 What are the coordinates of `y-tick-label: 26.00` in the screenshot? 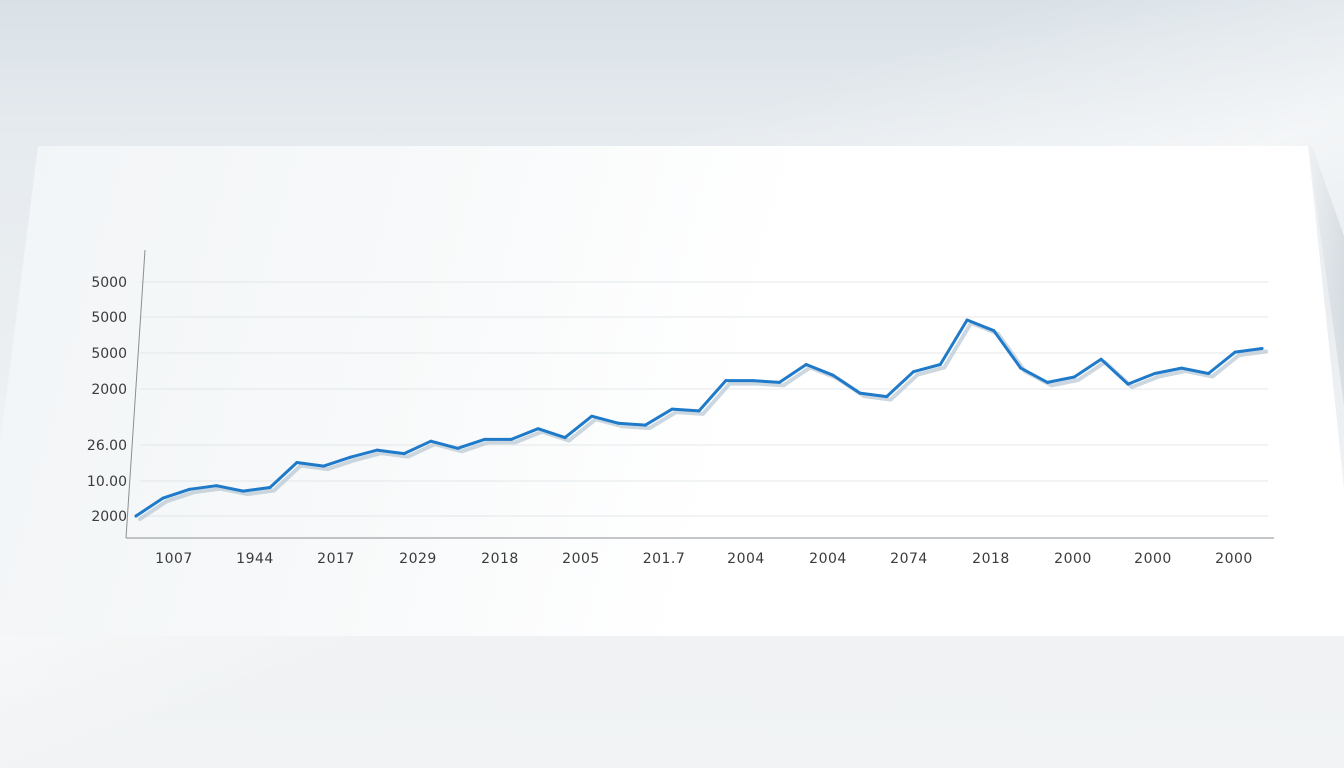 It's located at (107, 446).